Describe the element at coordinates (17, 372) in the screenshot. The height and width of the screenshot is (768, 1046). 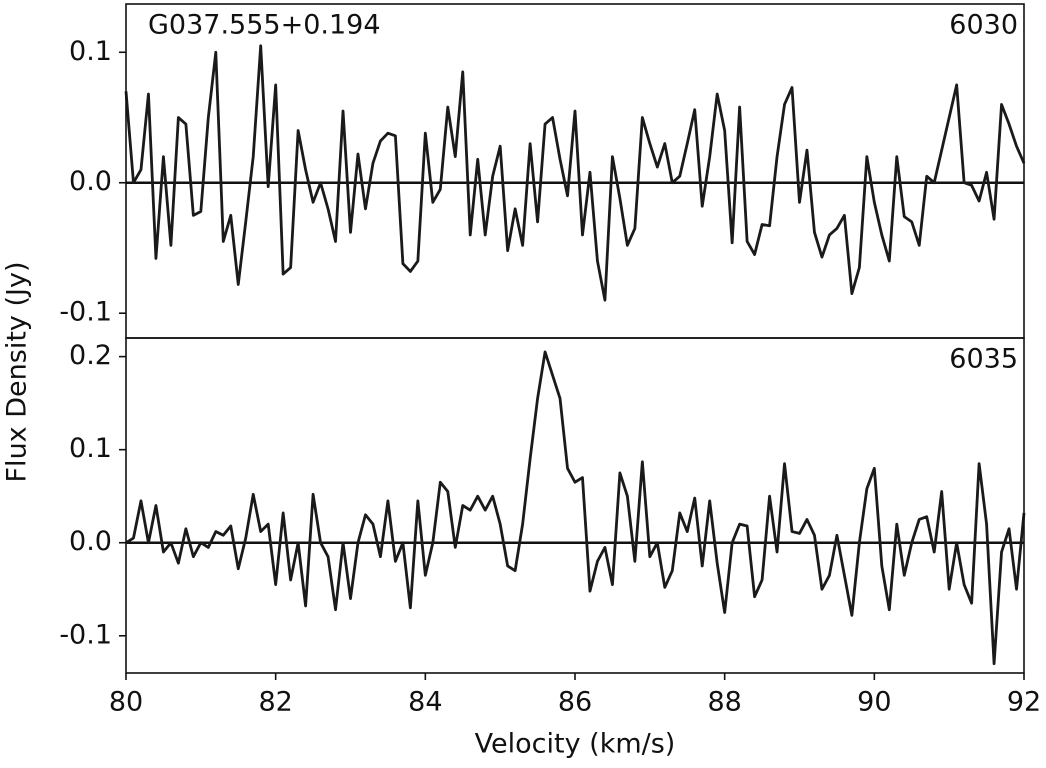
I see `y-axis-label: Flux Density (Jy)` at that location.